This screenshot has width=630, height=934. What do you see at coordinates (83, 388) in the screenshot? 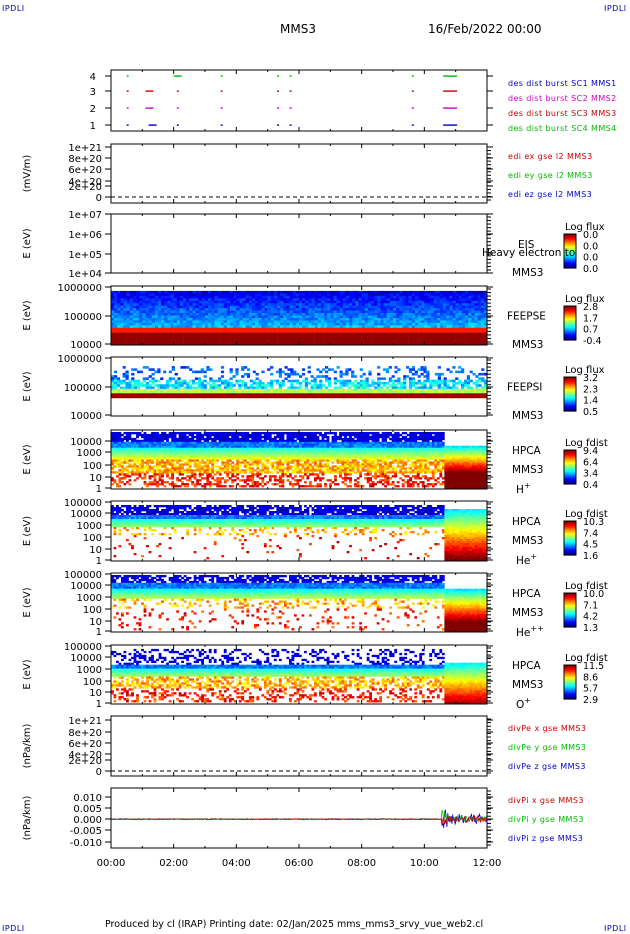
I see `feepsi-ytick-label: 100000` at bounding box center [83, 388].